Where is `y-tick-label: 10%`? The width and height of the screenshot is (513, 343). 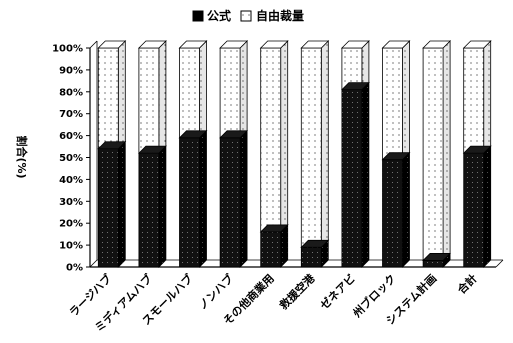
y-tick-label: 10% is located at coordinates (71, 246).